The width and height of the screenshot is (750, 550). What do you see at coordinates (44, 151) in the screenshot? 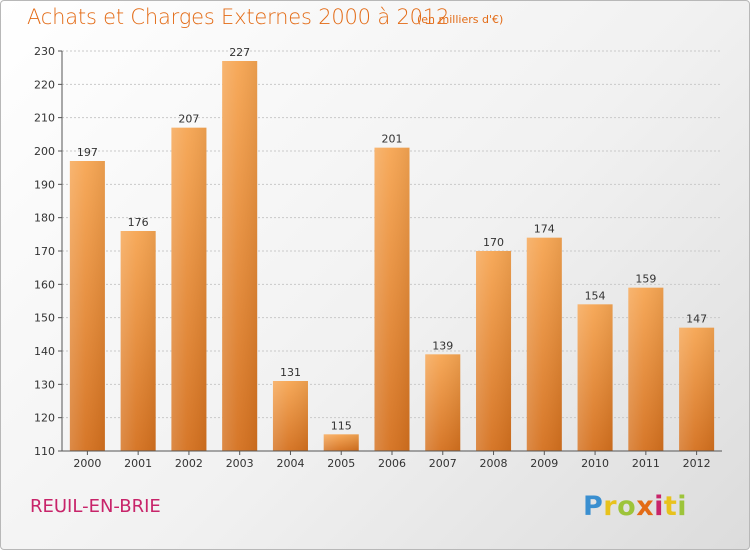
I see `y-tick-label: 200` at bounding box center [44, 151].